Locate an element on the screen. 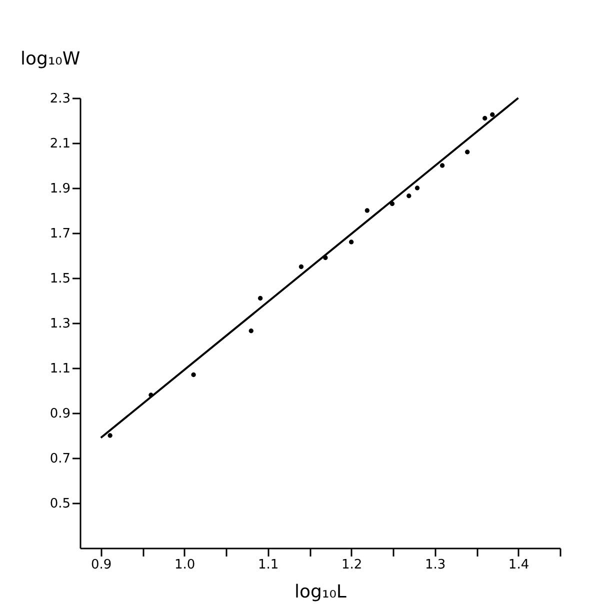  x-tick-label: 1.2 is located at coordinates (351, 565).